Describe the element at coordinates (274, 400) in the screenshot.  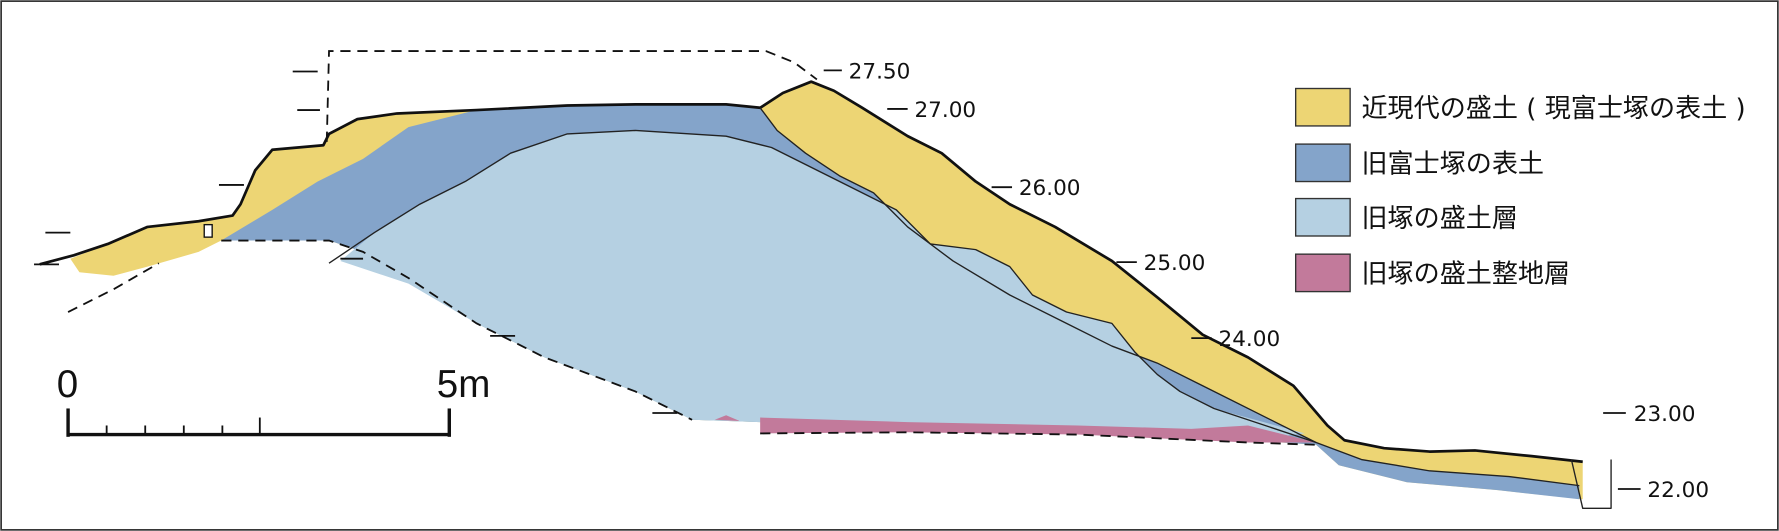
I see `scale-bar: 0 5m` at that location.